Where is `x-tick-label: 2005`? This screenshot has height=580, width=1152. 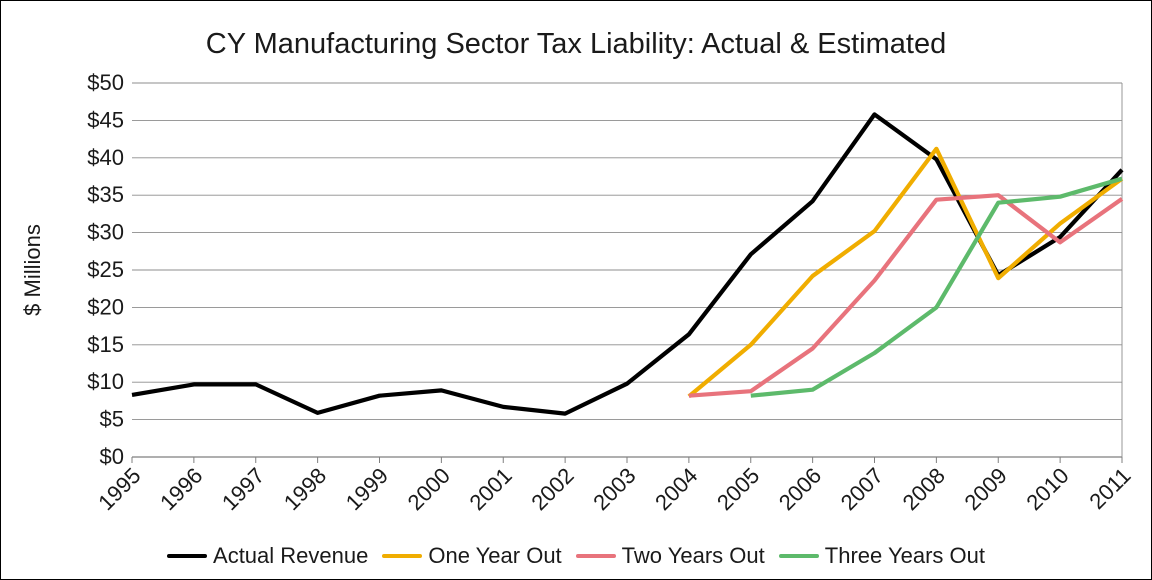
x-tick-label: 2005 is located at coordinates (738, 489).